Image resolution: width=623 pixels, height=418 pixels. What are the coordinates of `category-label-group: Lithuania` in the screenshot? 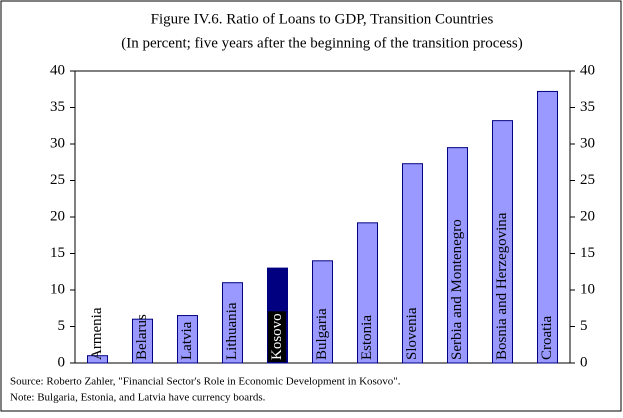 It's located at (232, 331).